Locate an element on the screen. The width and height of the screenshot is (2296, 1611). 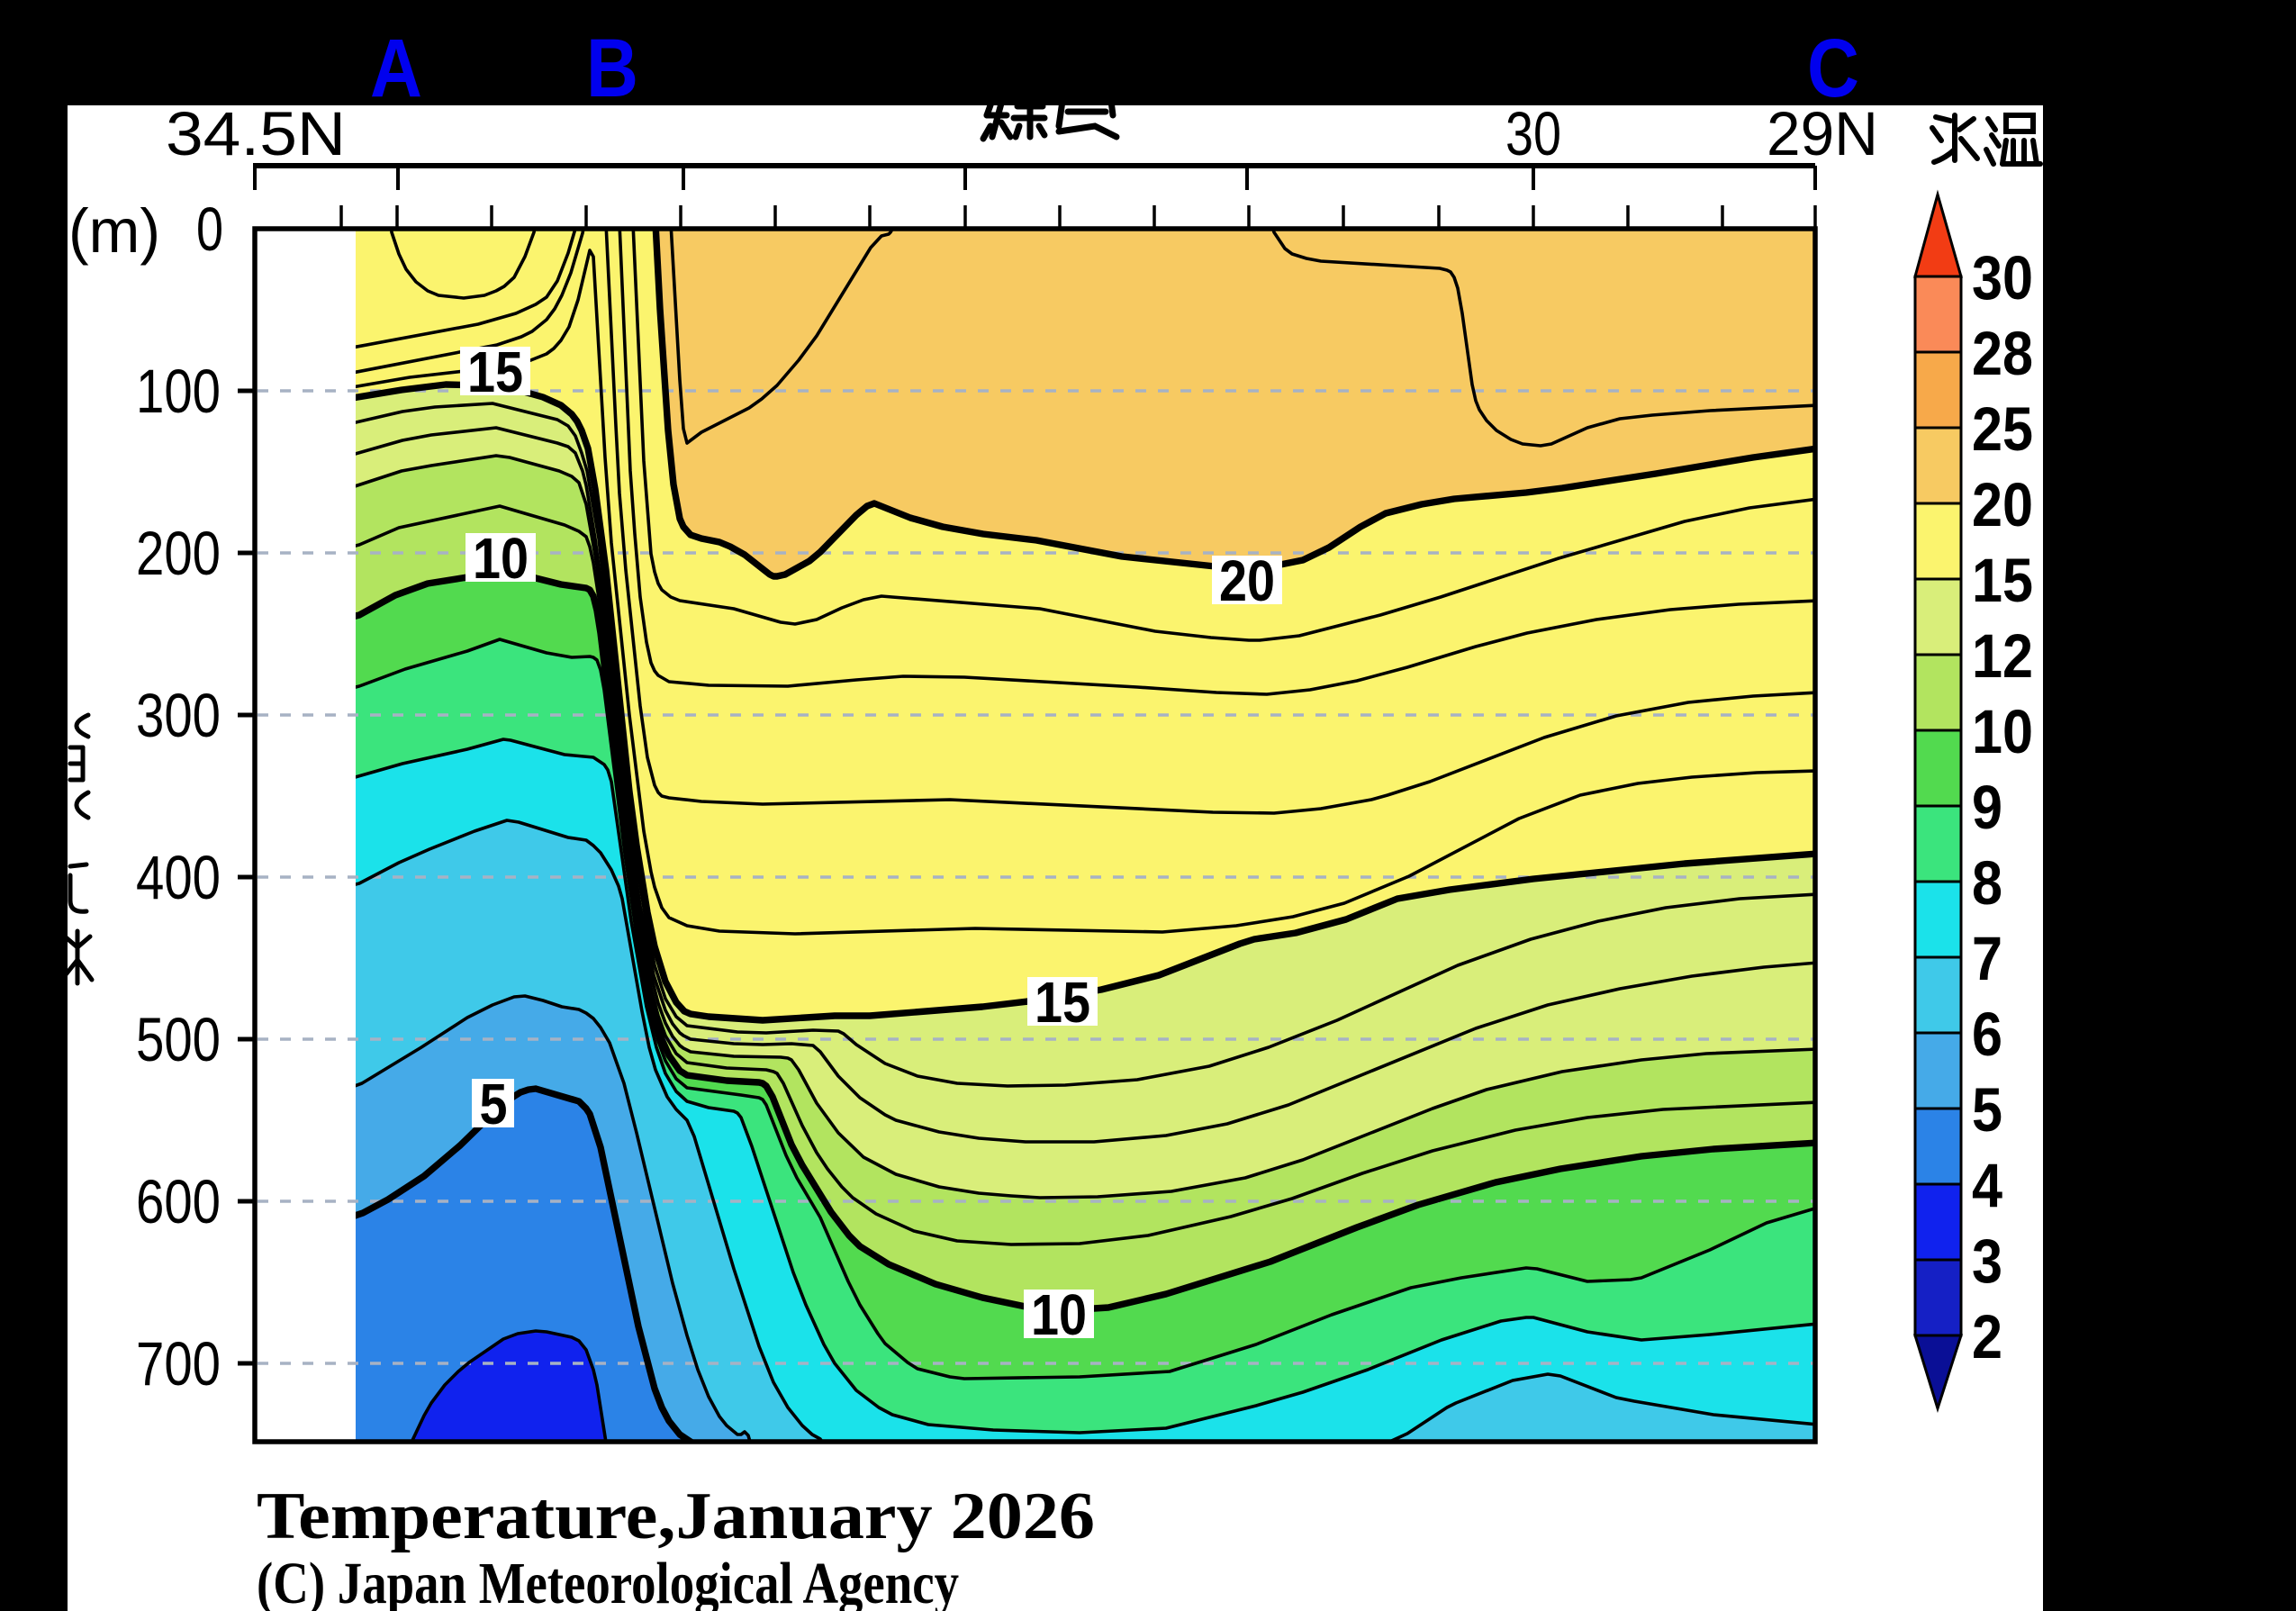
svg-text: Temperature,January 2026 is located at coordinates (676, 1516).